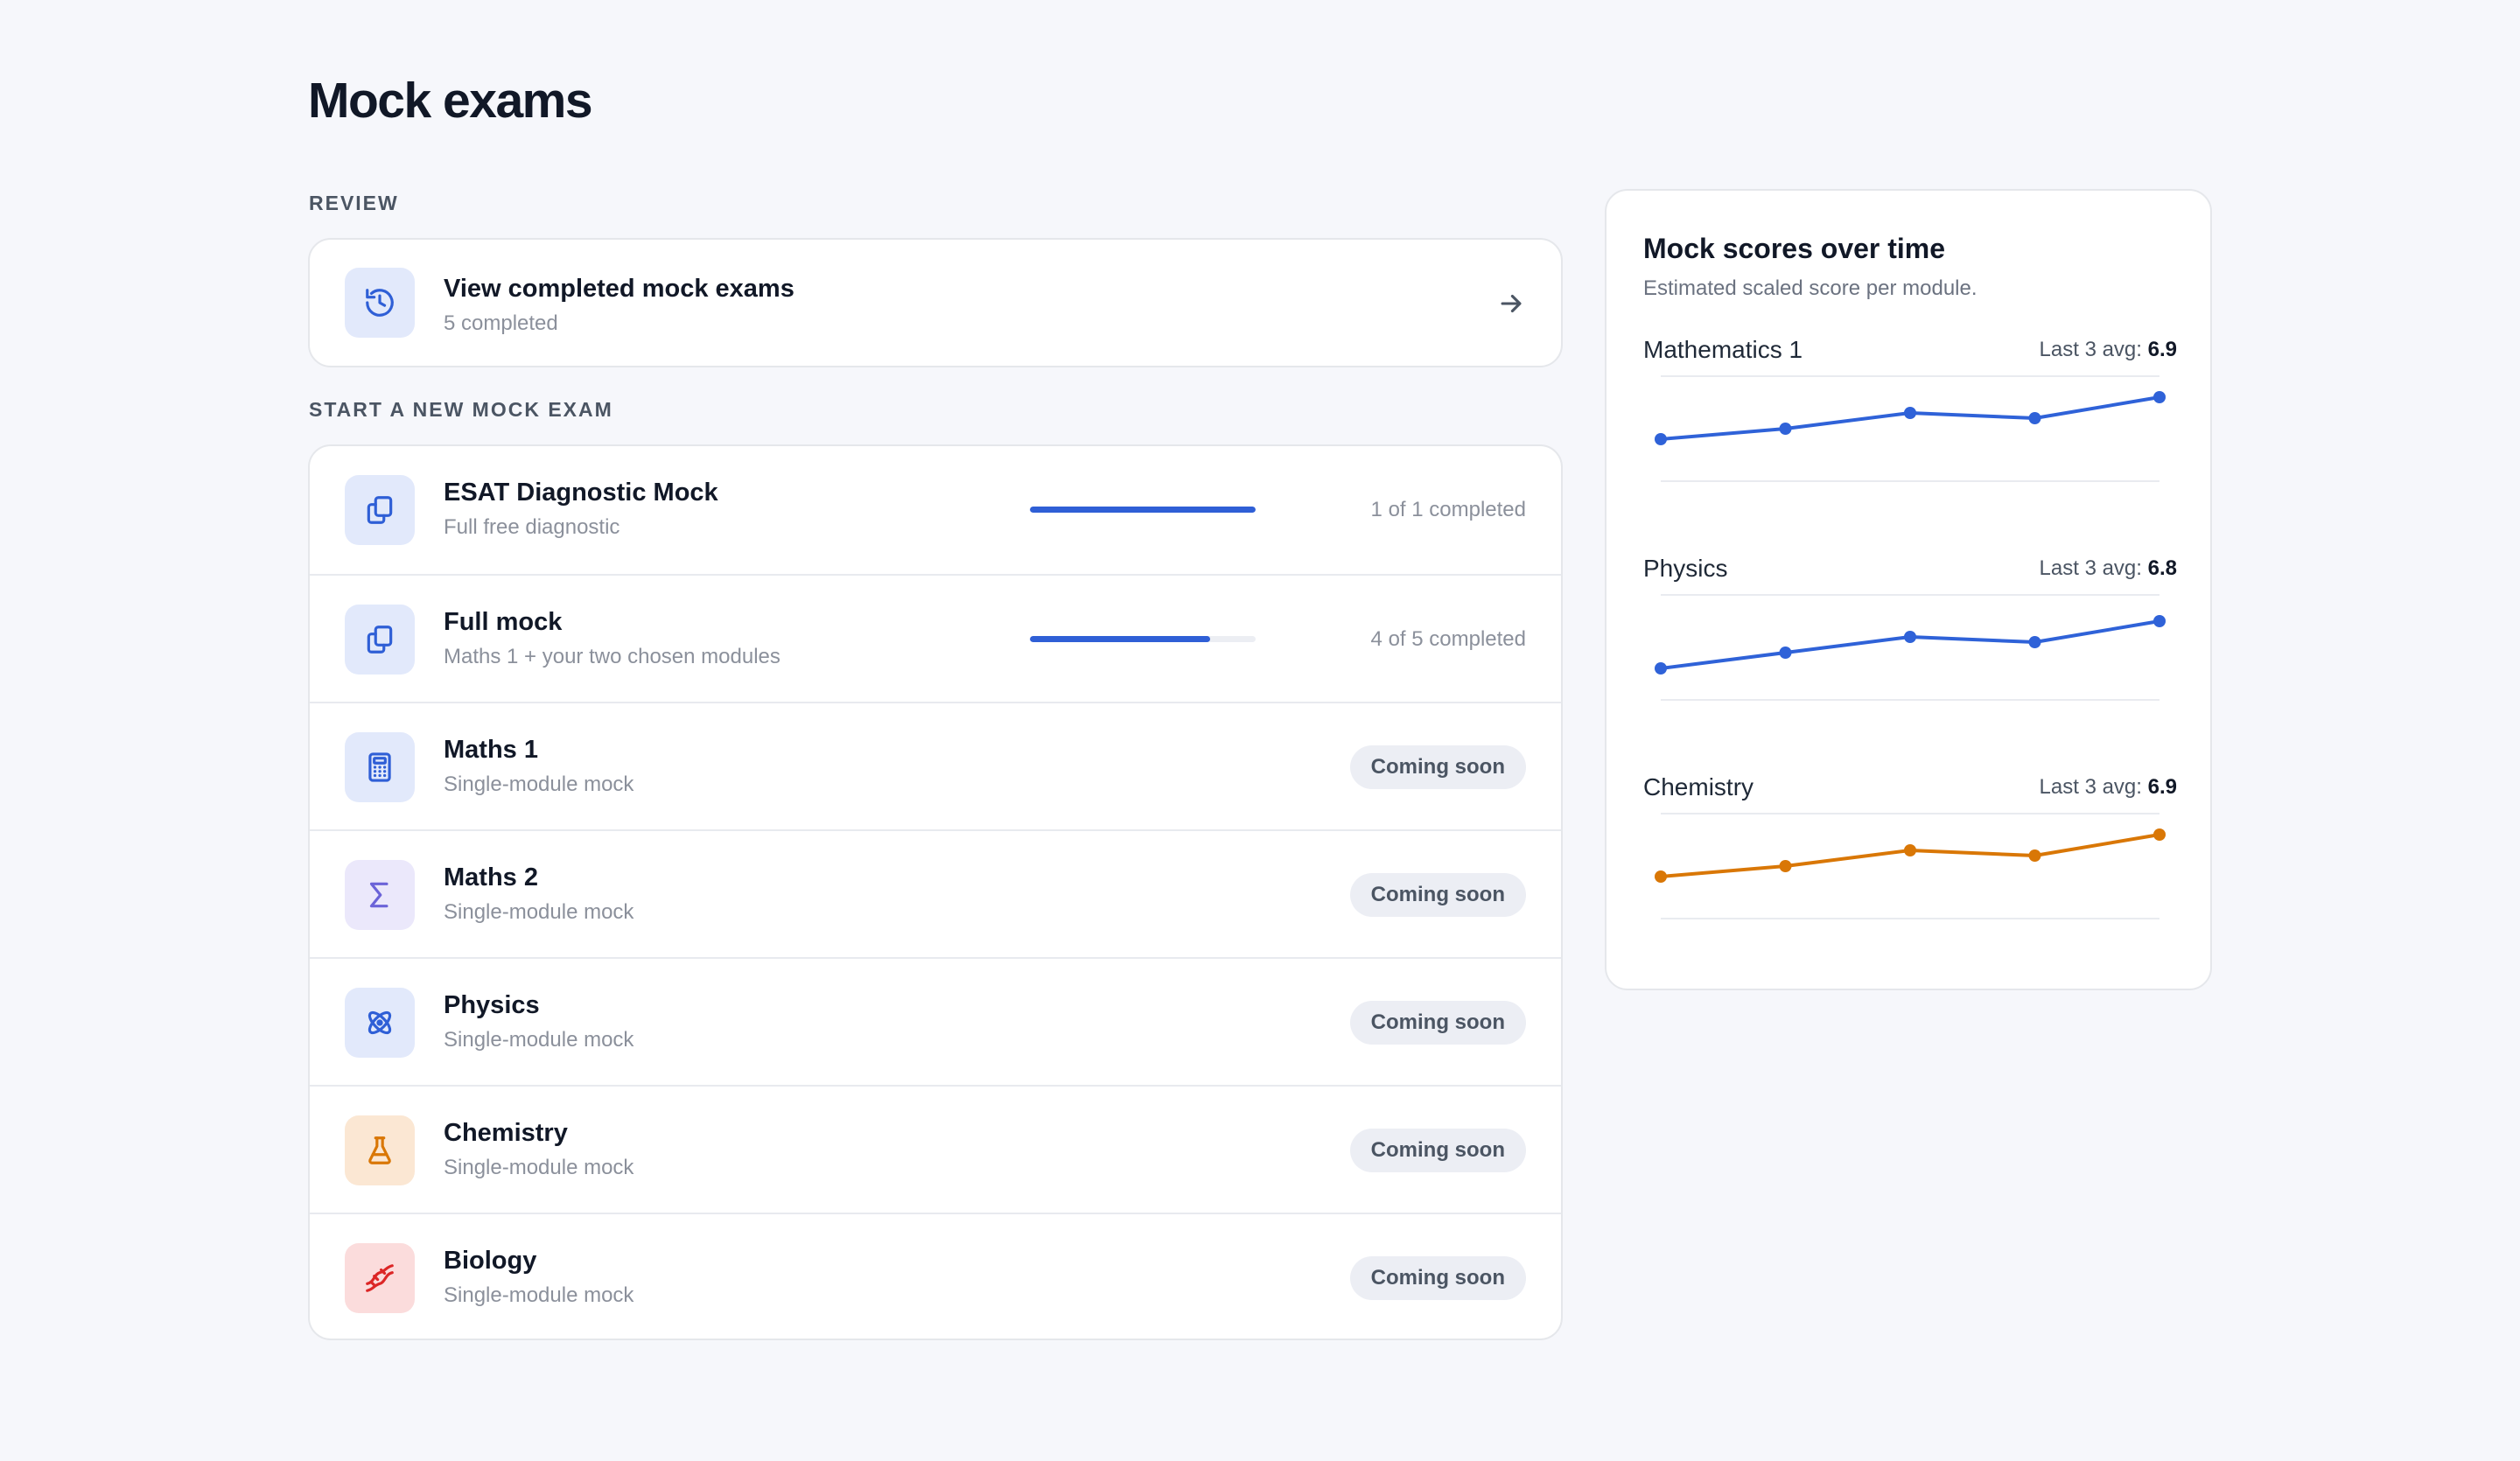  Describe the element at coordinates (380, 895) in the screenshot. I see `sigma-icon` at that location.